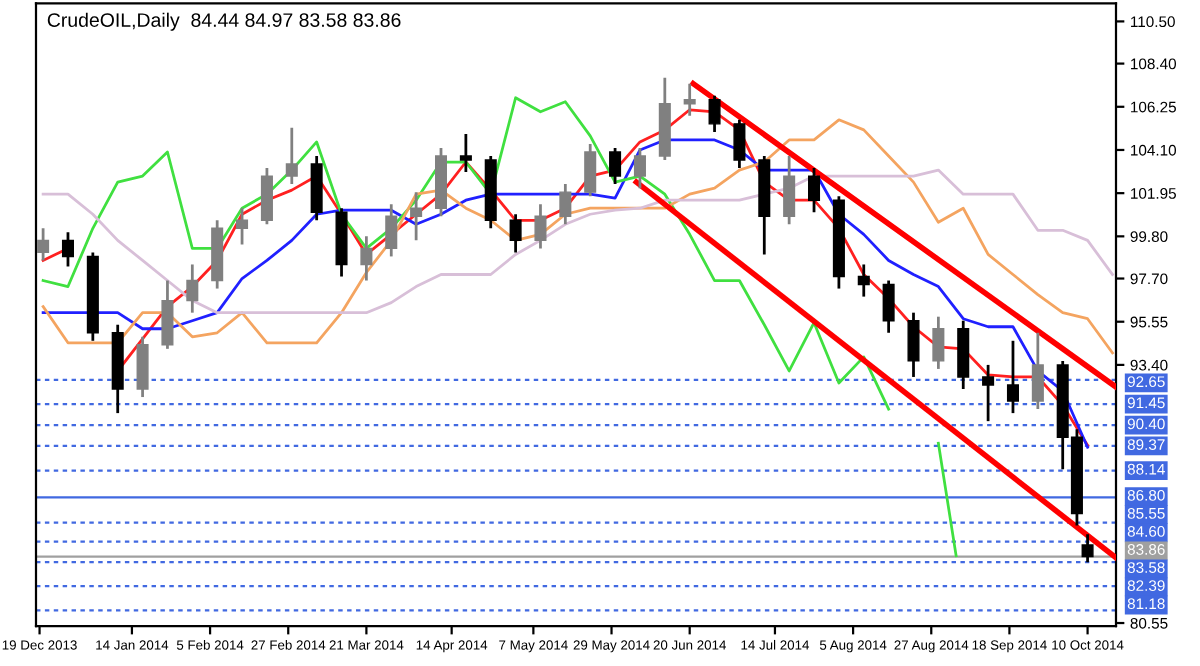  What do you see at coordinates (224, 21) in the screenshot?
I see `chart-title: CrudeOIL,Daily 84.44 84.97 83.58 83.86` at bounding box center [224, 21].